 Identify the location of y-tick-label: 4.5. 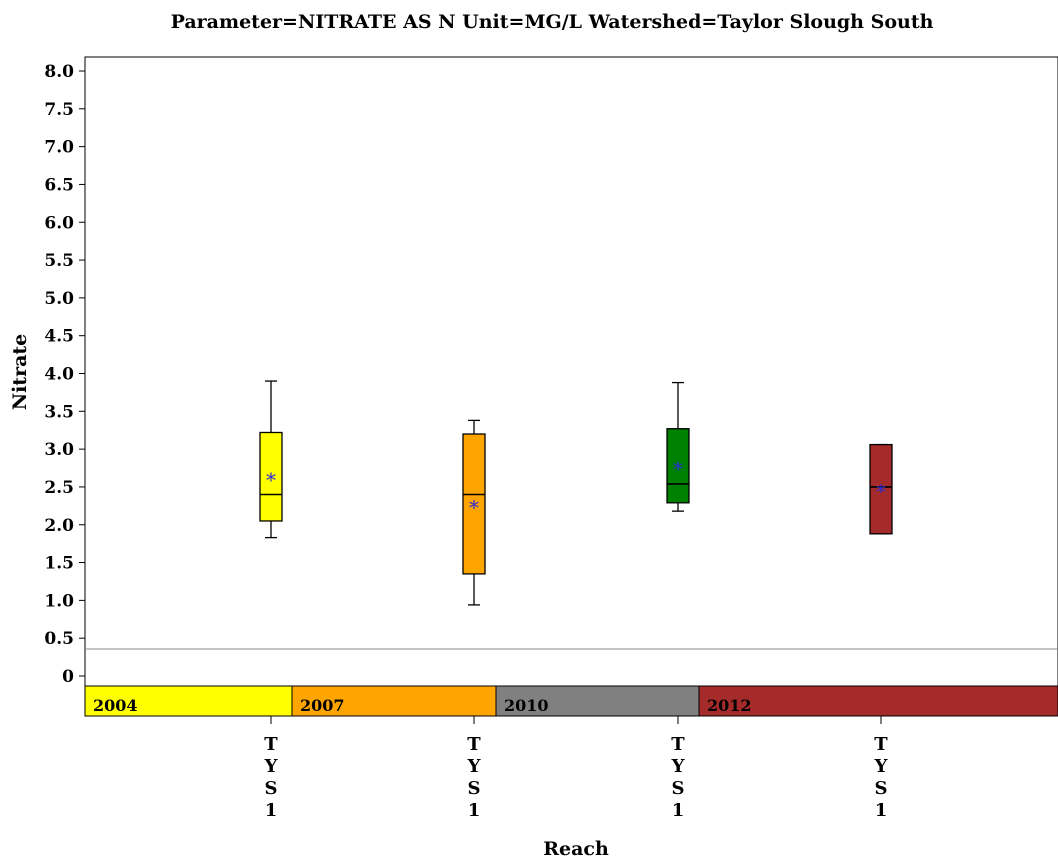
(59, 337).